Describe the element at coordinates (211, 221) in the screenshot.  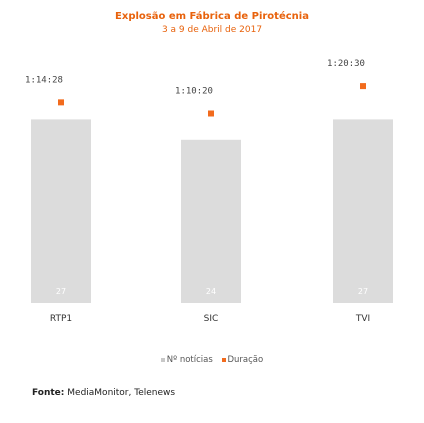
I see `bar-sic` at that location.